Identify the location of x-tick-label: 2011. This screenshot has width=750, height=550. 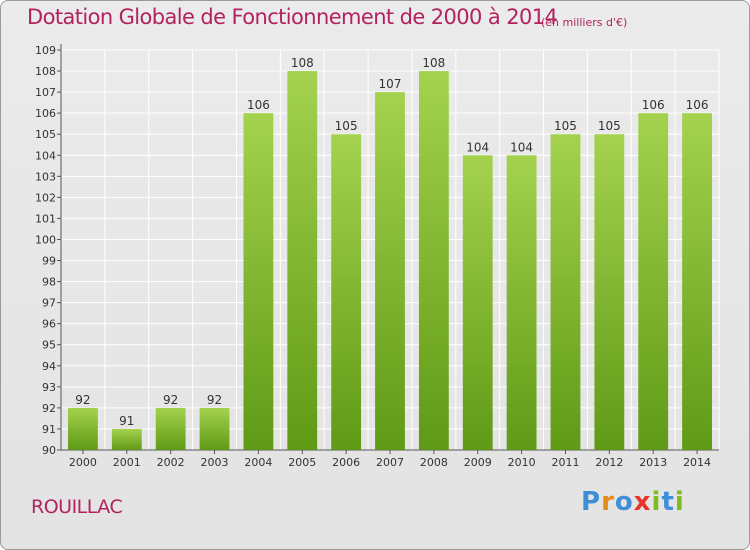
(565, 462).